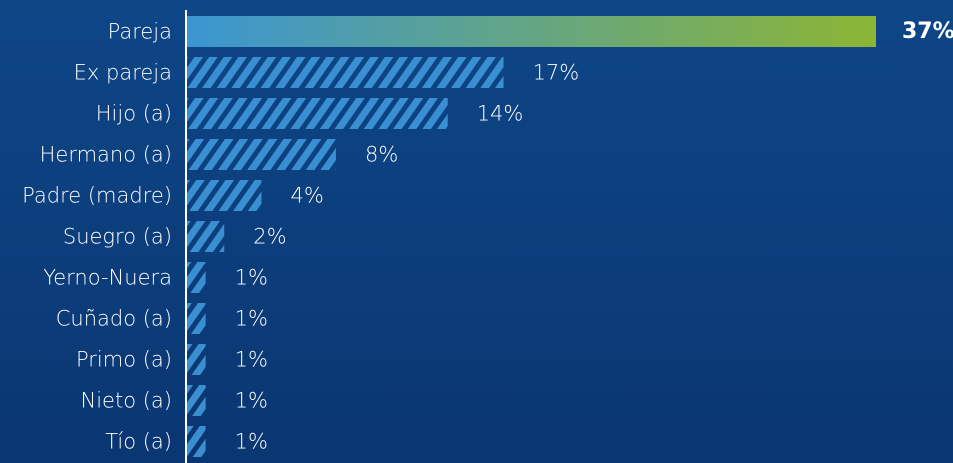 The height and width of the screenshot is (463, 953). Describe the element at coordinates (556, 73) in the screenshot. I see `value-label: 17%` at that location.